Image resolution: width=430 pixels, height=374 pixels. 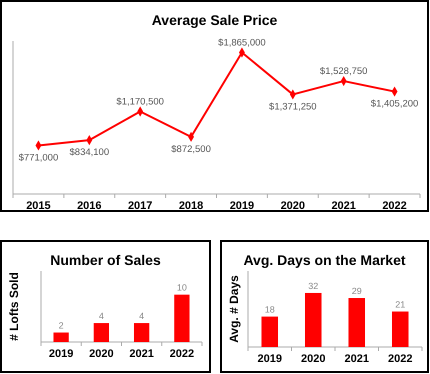 What do you see at coordinates (215, 20) in the screenshot?
I see `chart-title: Average Sale Price` at bounding box center [215, 20].